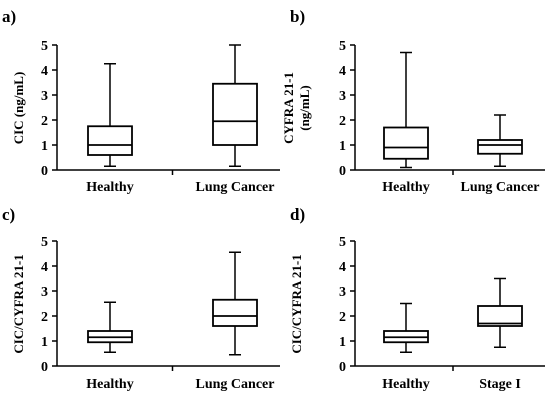 The image size is (549, 394). What do you see at coordinates (9, 16) in the screenshot?
I see `panel-letter: a)` at bounding box center [9, 16].